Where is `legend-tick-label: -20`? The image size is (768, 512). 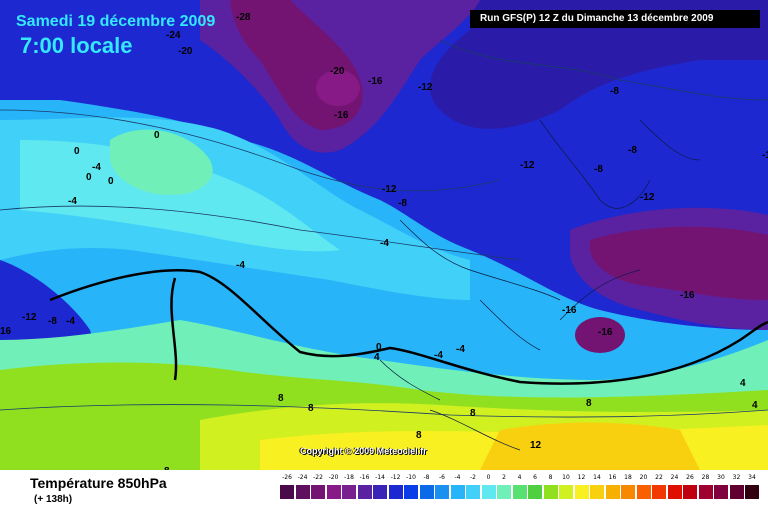
legend-tick-label: -20 is located at coordinates (333, 477).